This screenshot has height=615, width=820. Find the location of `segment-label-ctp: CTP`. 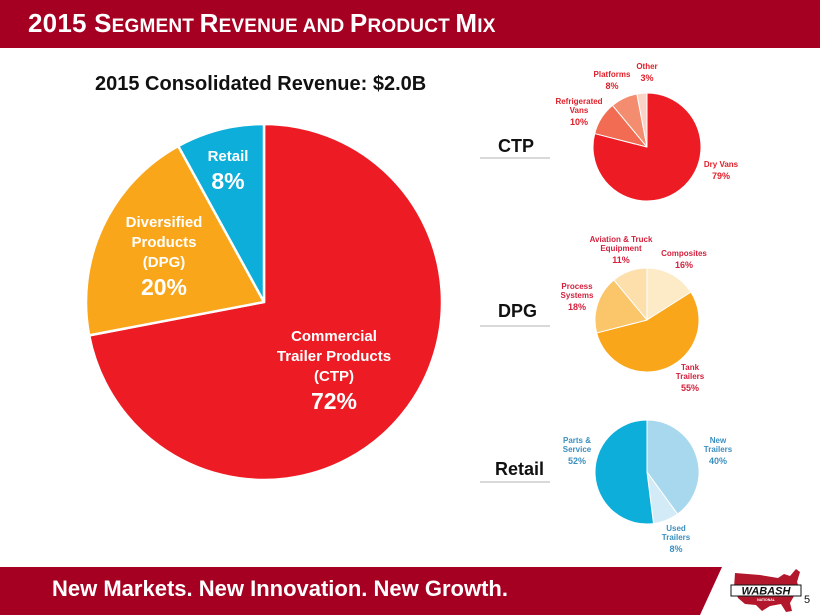

segment-label-ctp: CTP is located at coordinates (516, 146).